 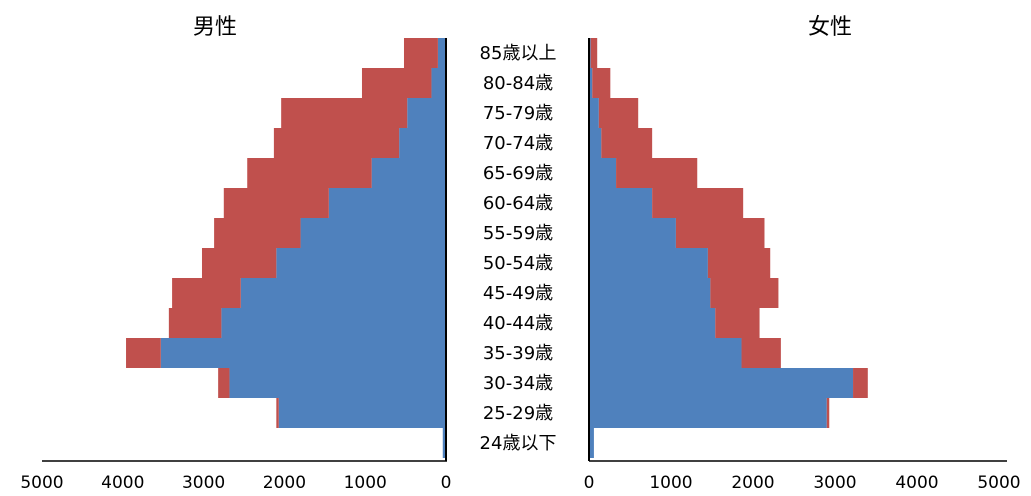 I want to click on male-x-tick-label: 4000, so click(x=122, y=483).